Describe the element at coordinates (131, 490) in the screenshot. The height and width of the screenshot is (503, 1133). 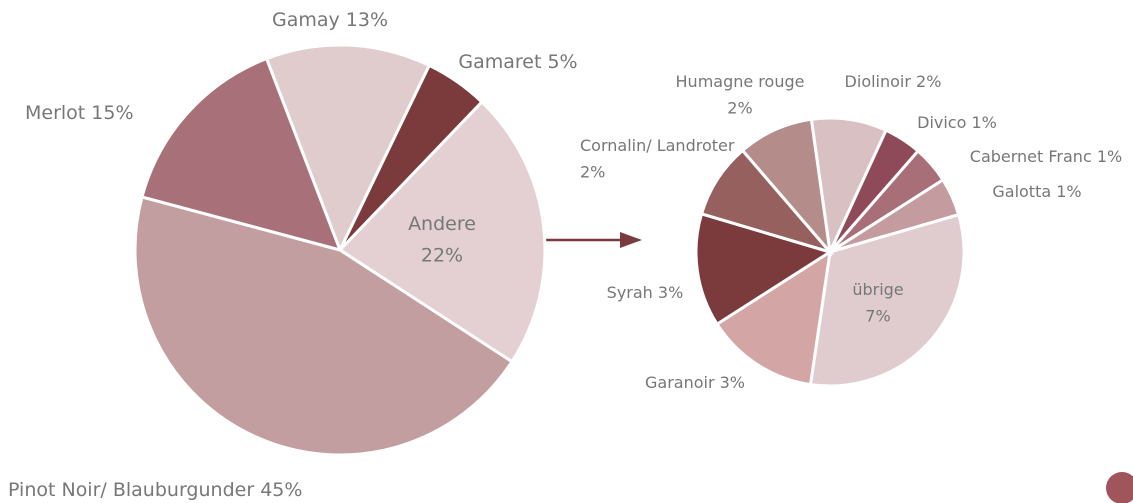
I see `slice-name: Pinot Noir/ Blauburgunder` at that location.